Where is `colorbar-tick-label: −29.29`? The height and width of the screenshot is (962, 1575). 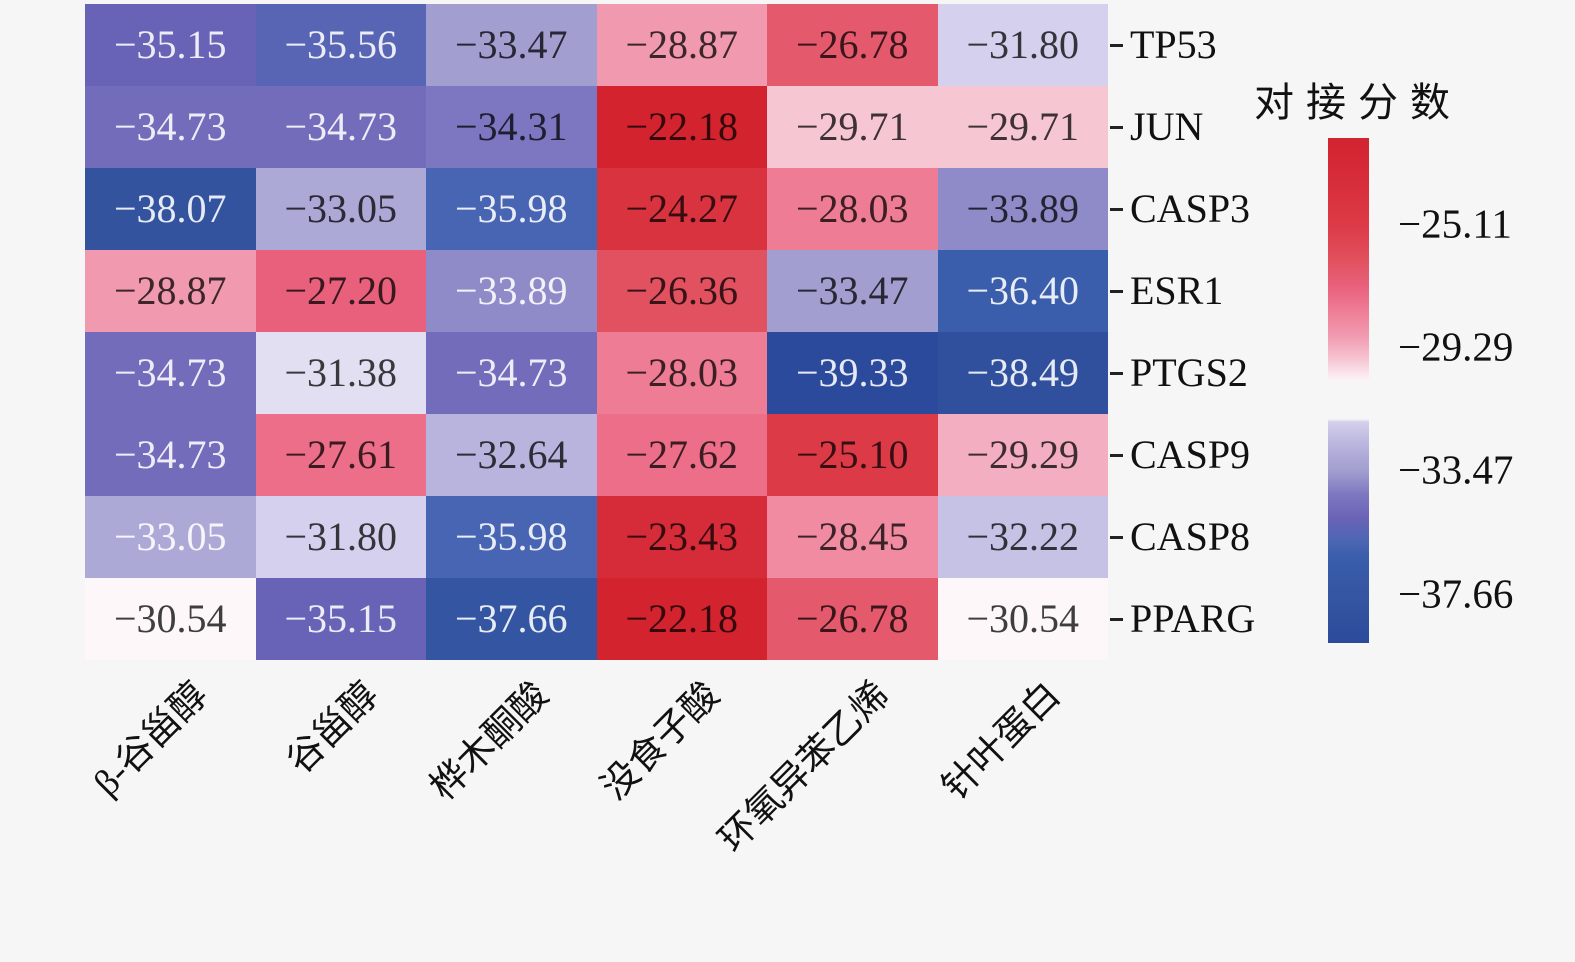 colorbar-tick-label: −29.29 is located at coordinates (1456, 346).